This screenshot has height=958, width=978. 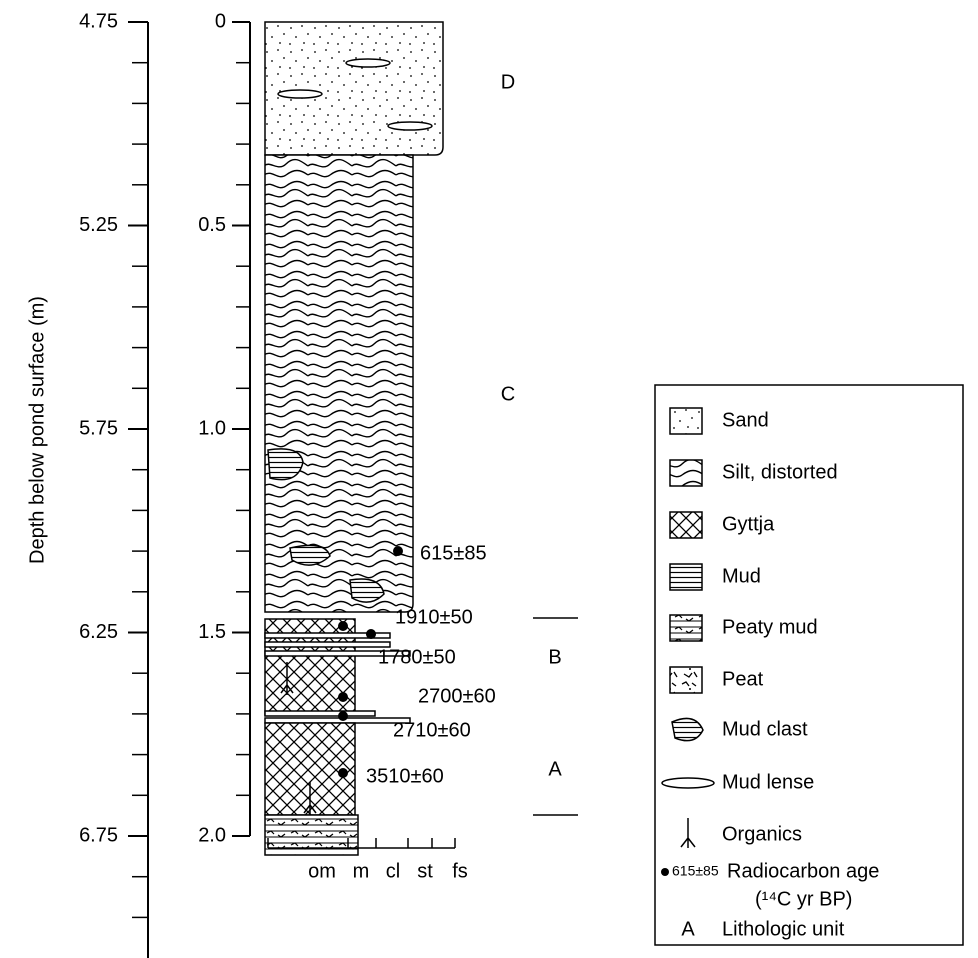 I want to click on legend-label: Peaty mud, so click(x=770, y=627).